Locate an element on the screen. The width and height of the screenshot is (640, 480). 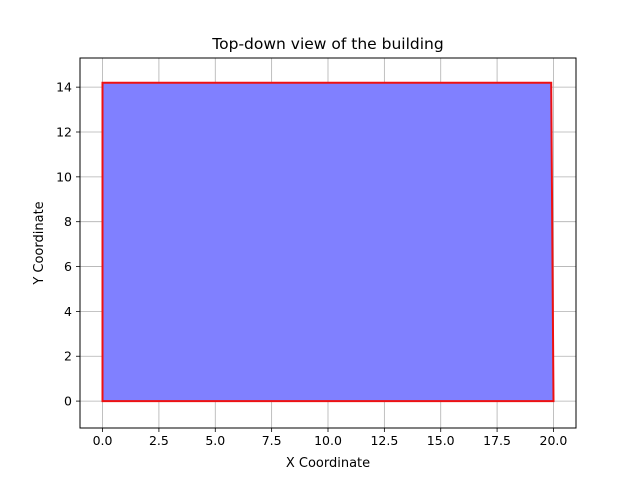
y-tick-label: 12 is located at coordinates (64, 132).